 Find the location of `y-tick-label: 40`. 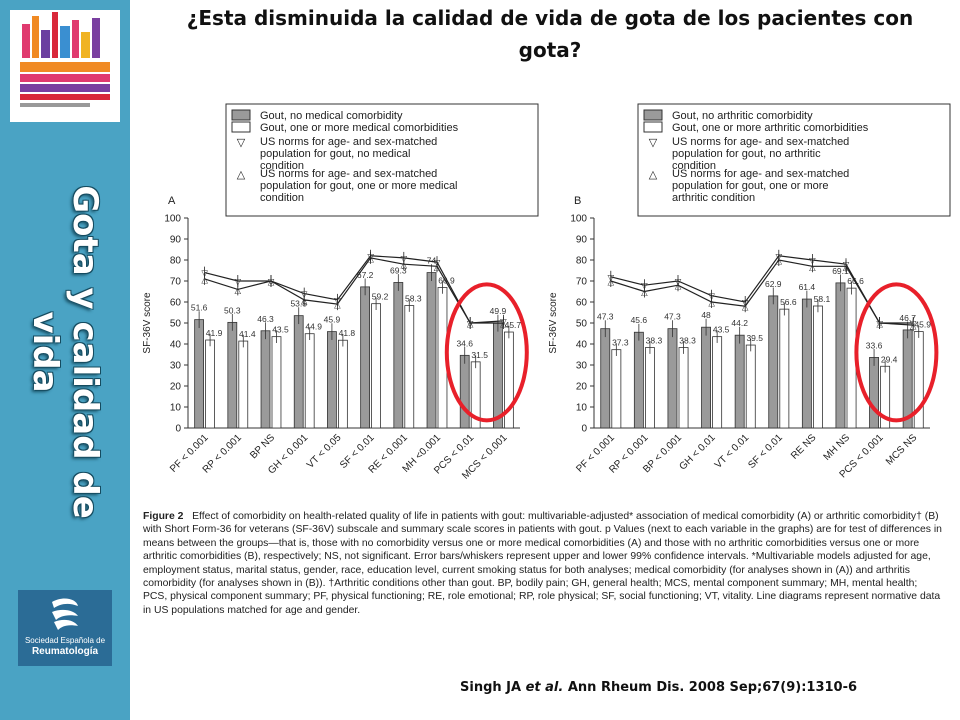

y-tick-label: 40 is located at coordinates (176, 345).